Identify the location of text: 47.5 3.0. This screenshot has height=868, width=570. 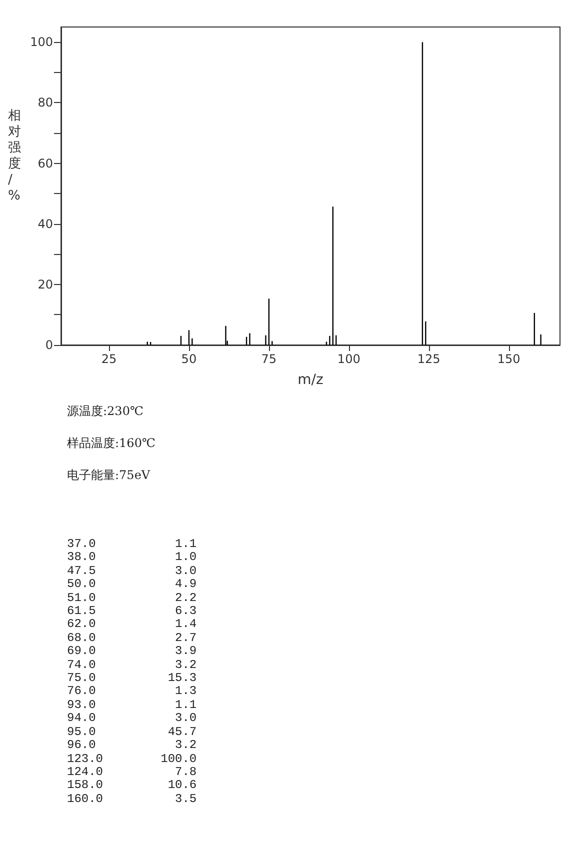
(132, 571).